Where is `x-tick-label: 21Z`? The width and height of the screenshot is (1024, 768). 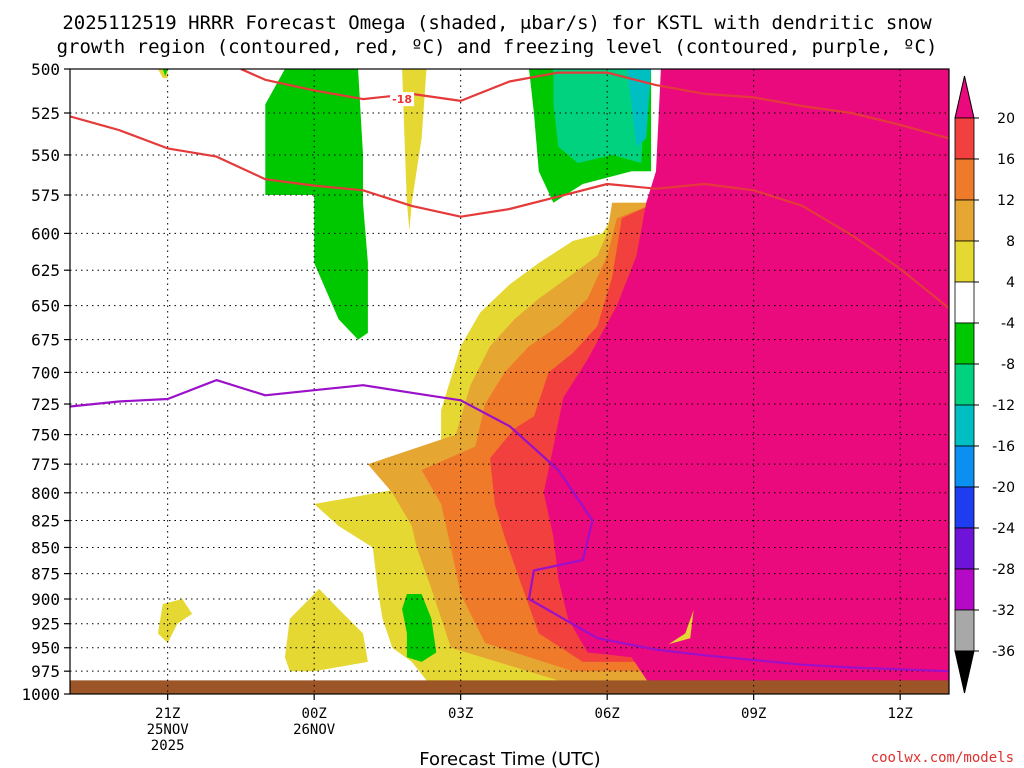
x-tick-label: 21Z is located at coordinates (167, 714).